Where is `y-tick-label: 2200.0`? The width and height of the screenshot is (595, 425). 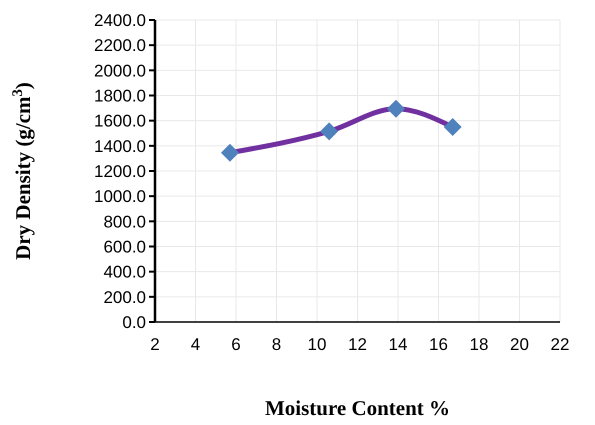
y-tick-label: 2200.0 is located at coordinates (120, 46).